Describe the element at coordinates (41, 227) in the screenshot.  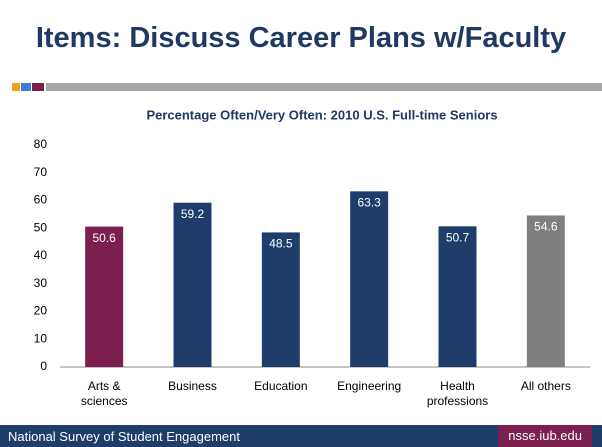
I see `y-tick-label: 50` at that location.